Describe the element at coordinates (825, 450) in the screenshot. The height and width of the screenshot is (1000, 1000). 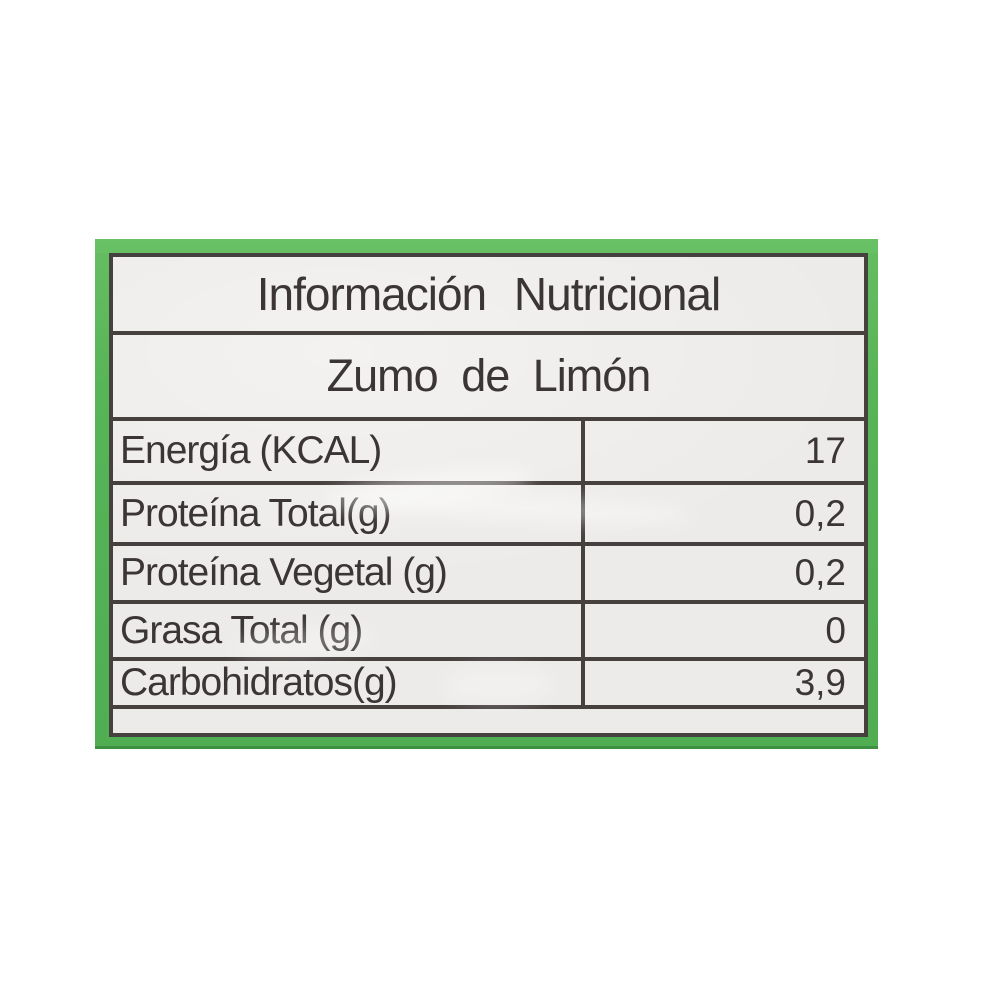
I see `nutrient-value: 17` at that location.